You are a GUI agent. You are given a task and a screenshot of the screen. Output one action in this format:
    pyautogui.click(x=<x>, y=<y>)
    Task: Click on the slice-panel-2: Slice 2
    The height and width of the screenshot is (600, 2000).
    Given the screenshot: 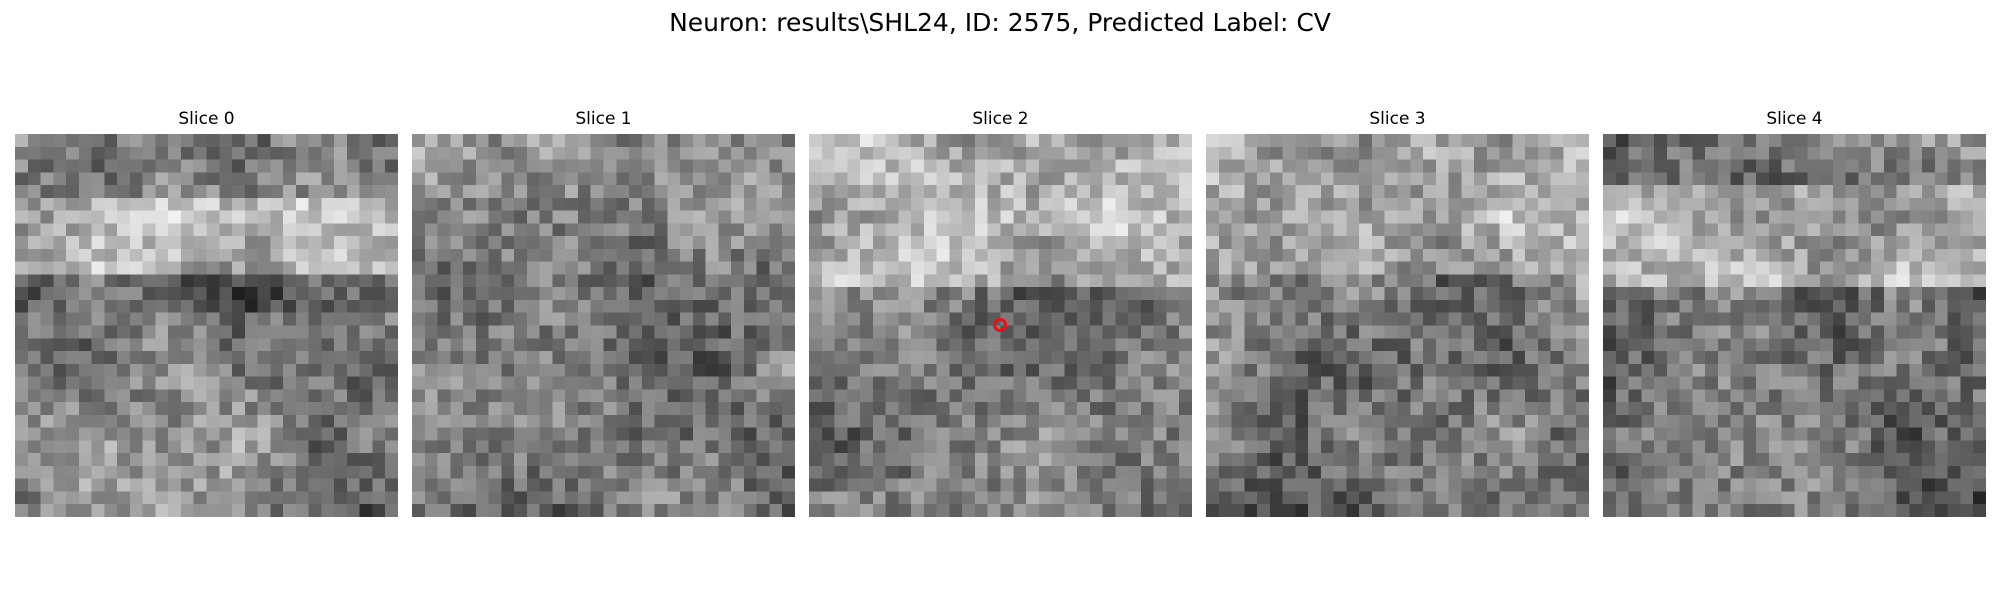 What is the action you would take?
    pyautogui.click(x=1000, y=312)
    